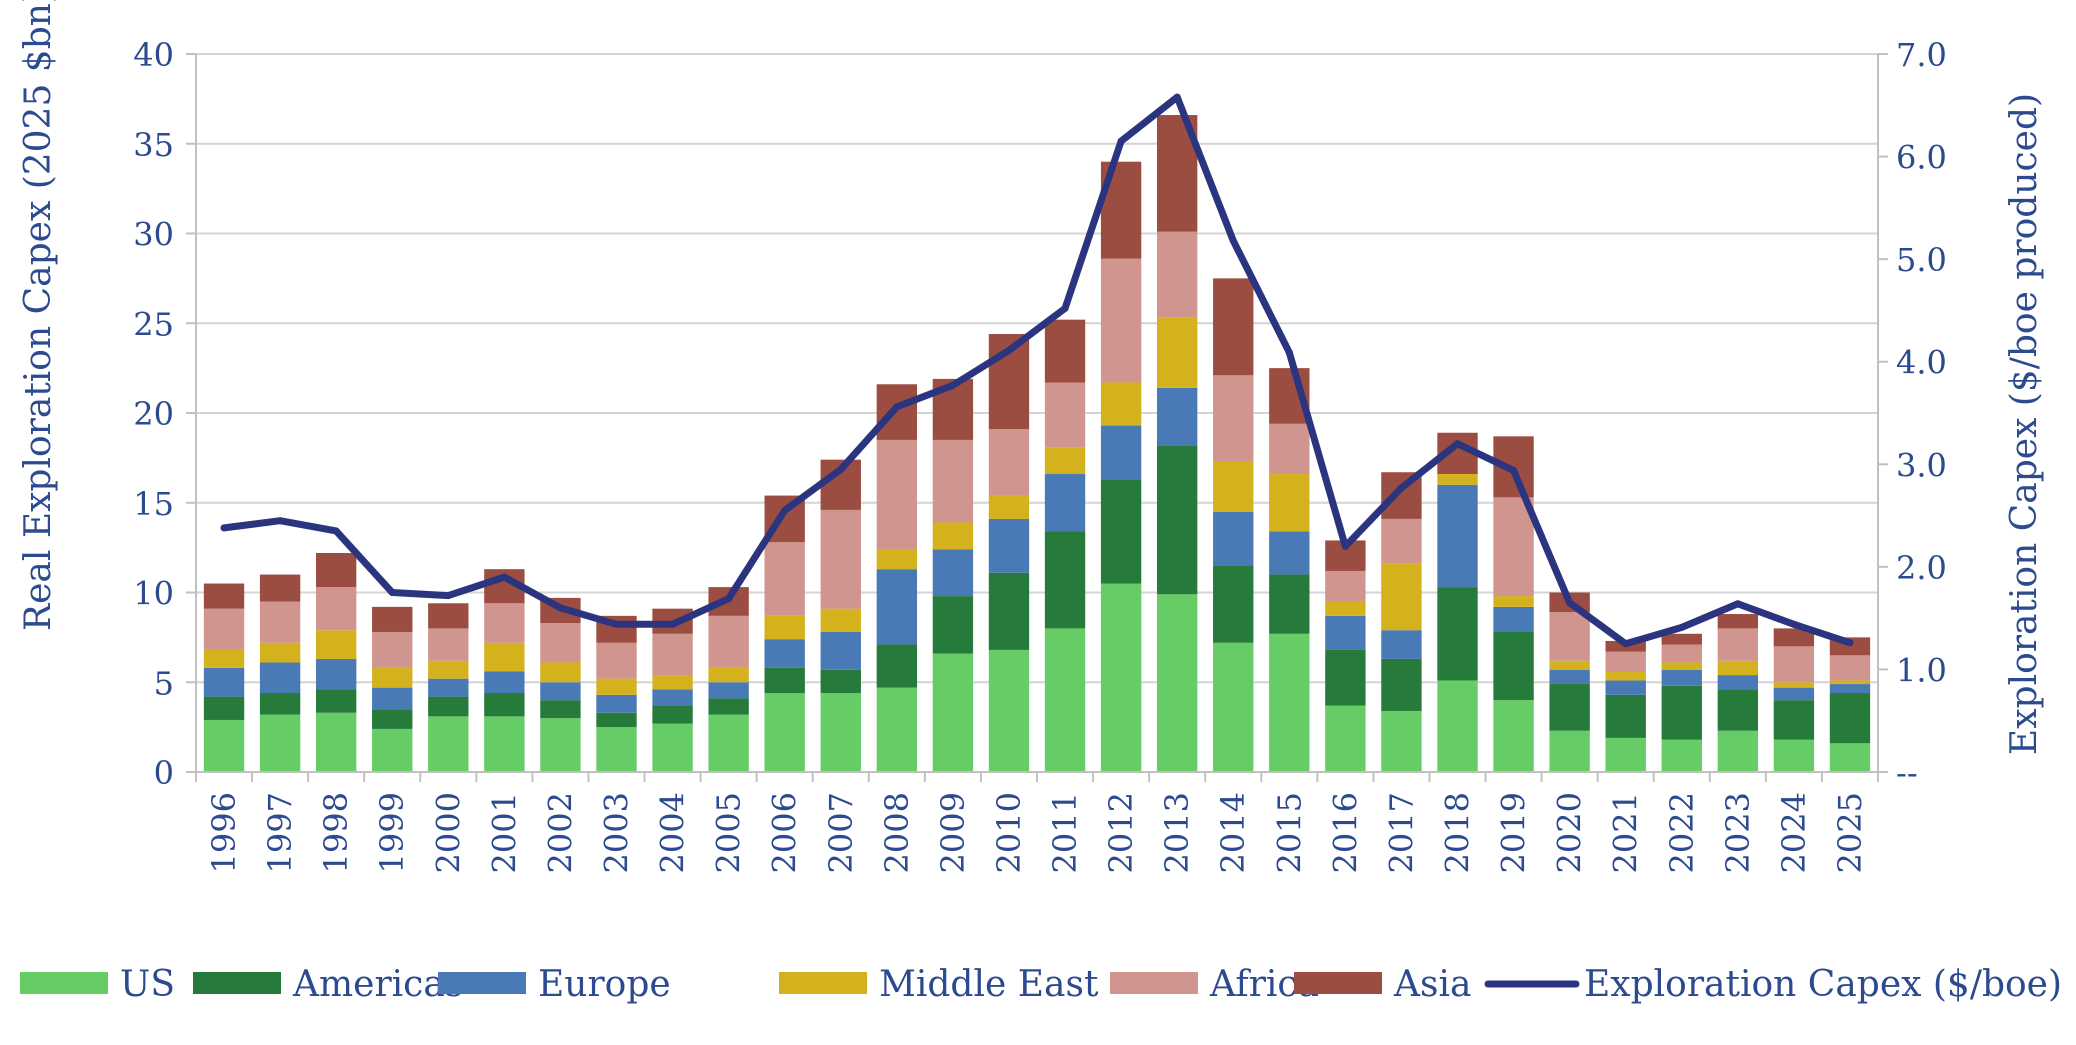 The image size is (2076, 1045). What do you see at coordinates (897, 832) in the screenshot?
I see `x-tick-label: 2008` at bounding box center [897, 832].